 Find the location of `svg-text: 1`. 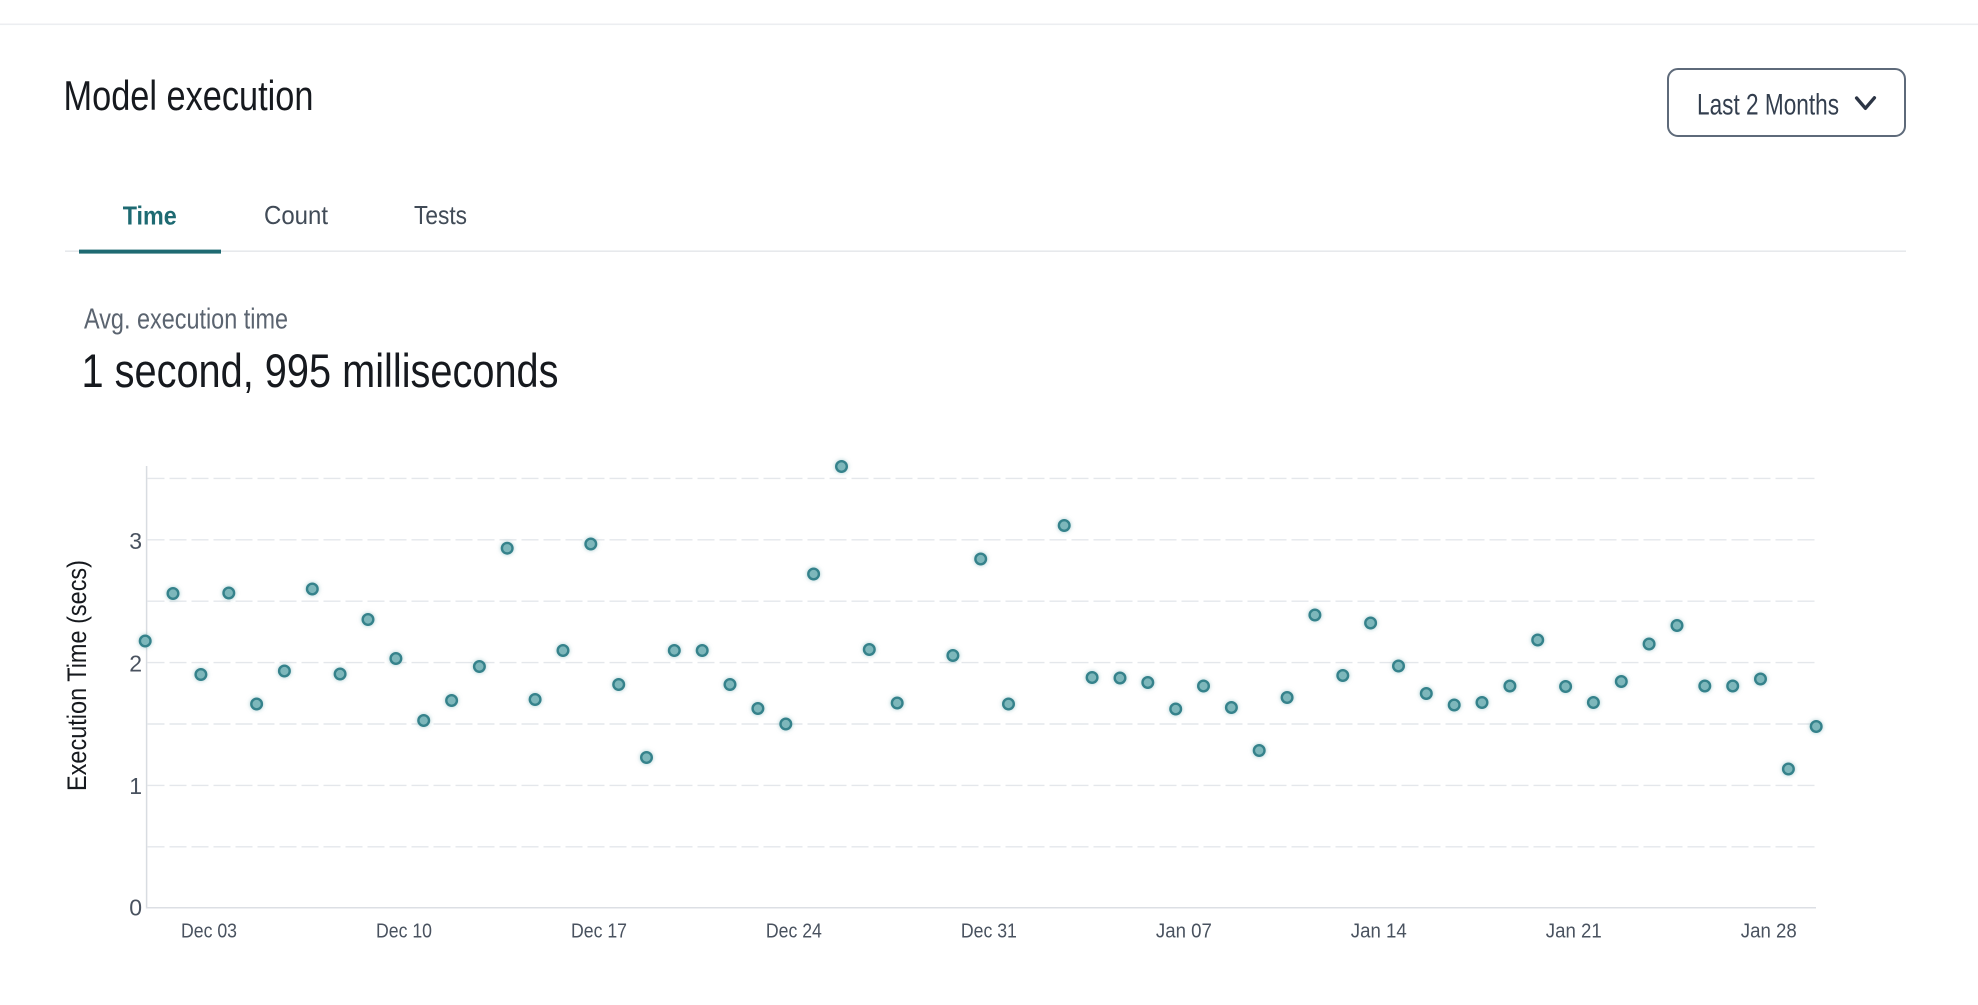

svg-text: 1 is located at coordinates (135, 786).